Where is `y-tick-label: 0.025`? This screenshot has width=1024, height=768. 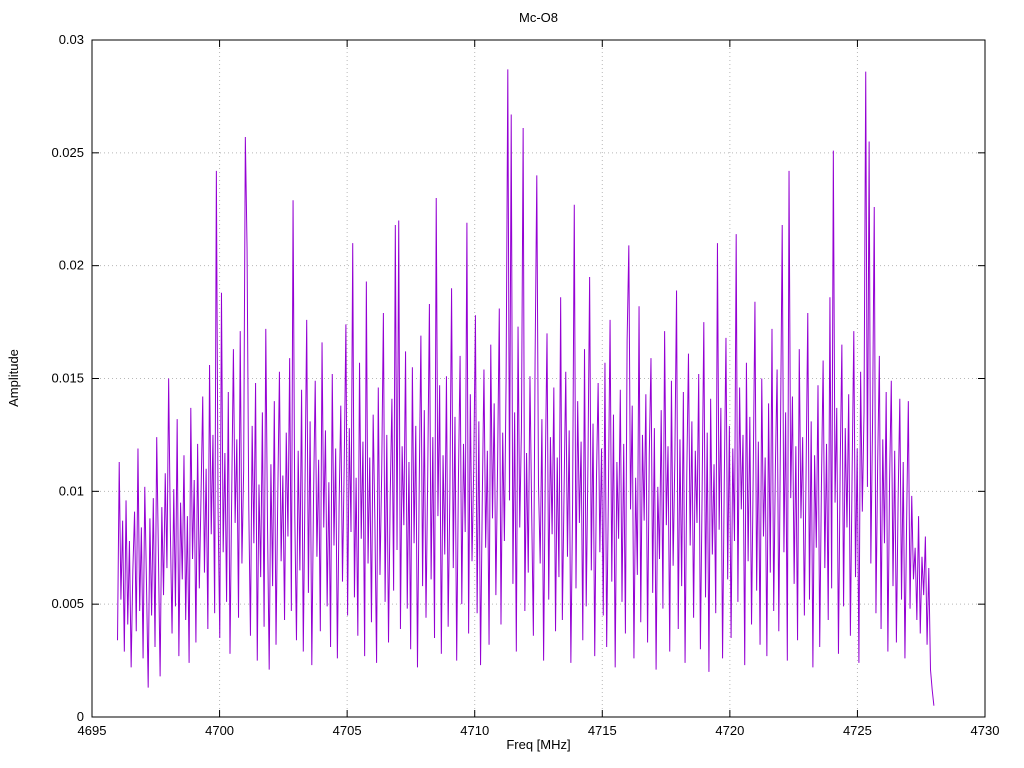
y-tick-label: 0.025 is located at coordinates (67, 152).